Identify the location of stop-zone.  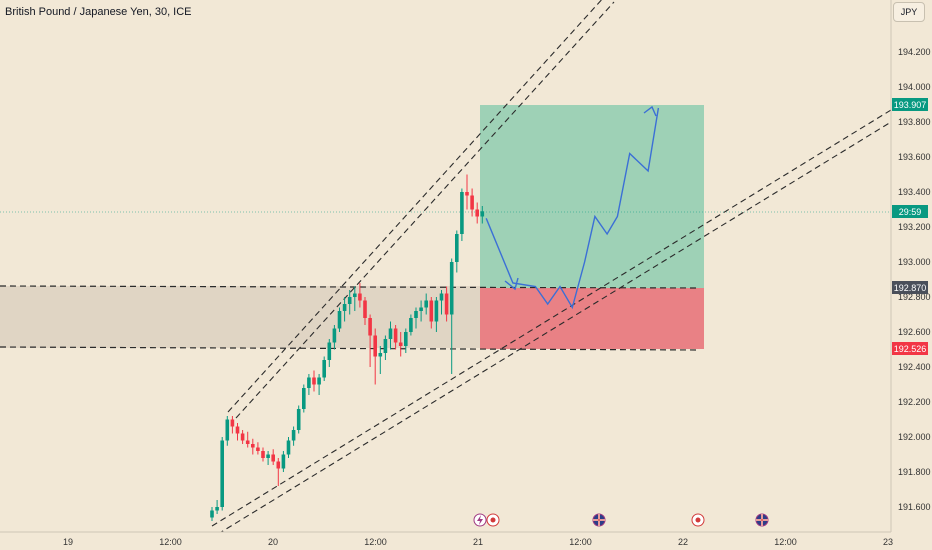
(592, 318).